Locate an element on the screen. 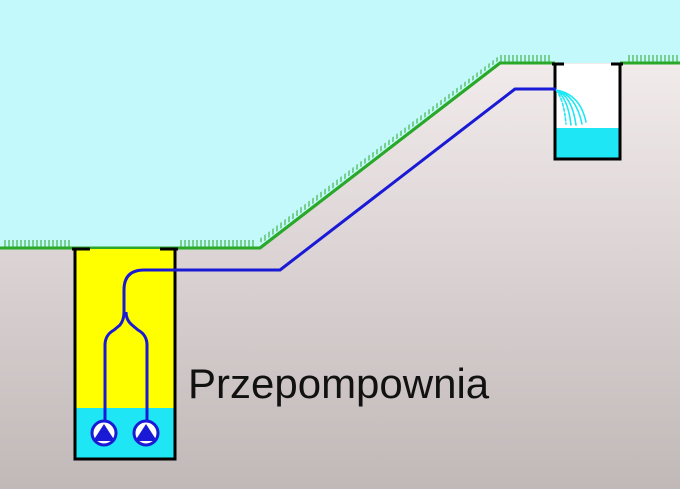 This screenshot has width=680, height=489. pump-left is located at coordinates (104, 433).